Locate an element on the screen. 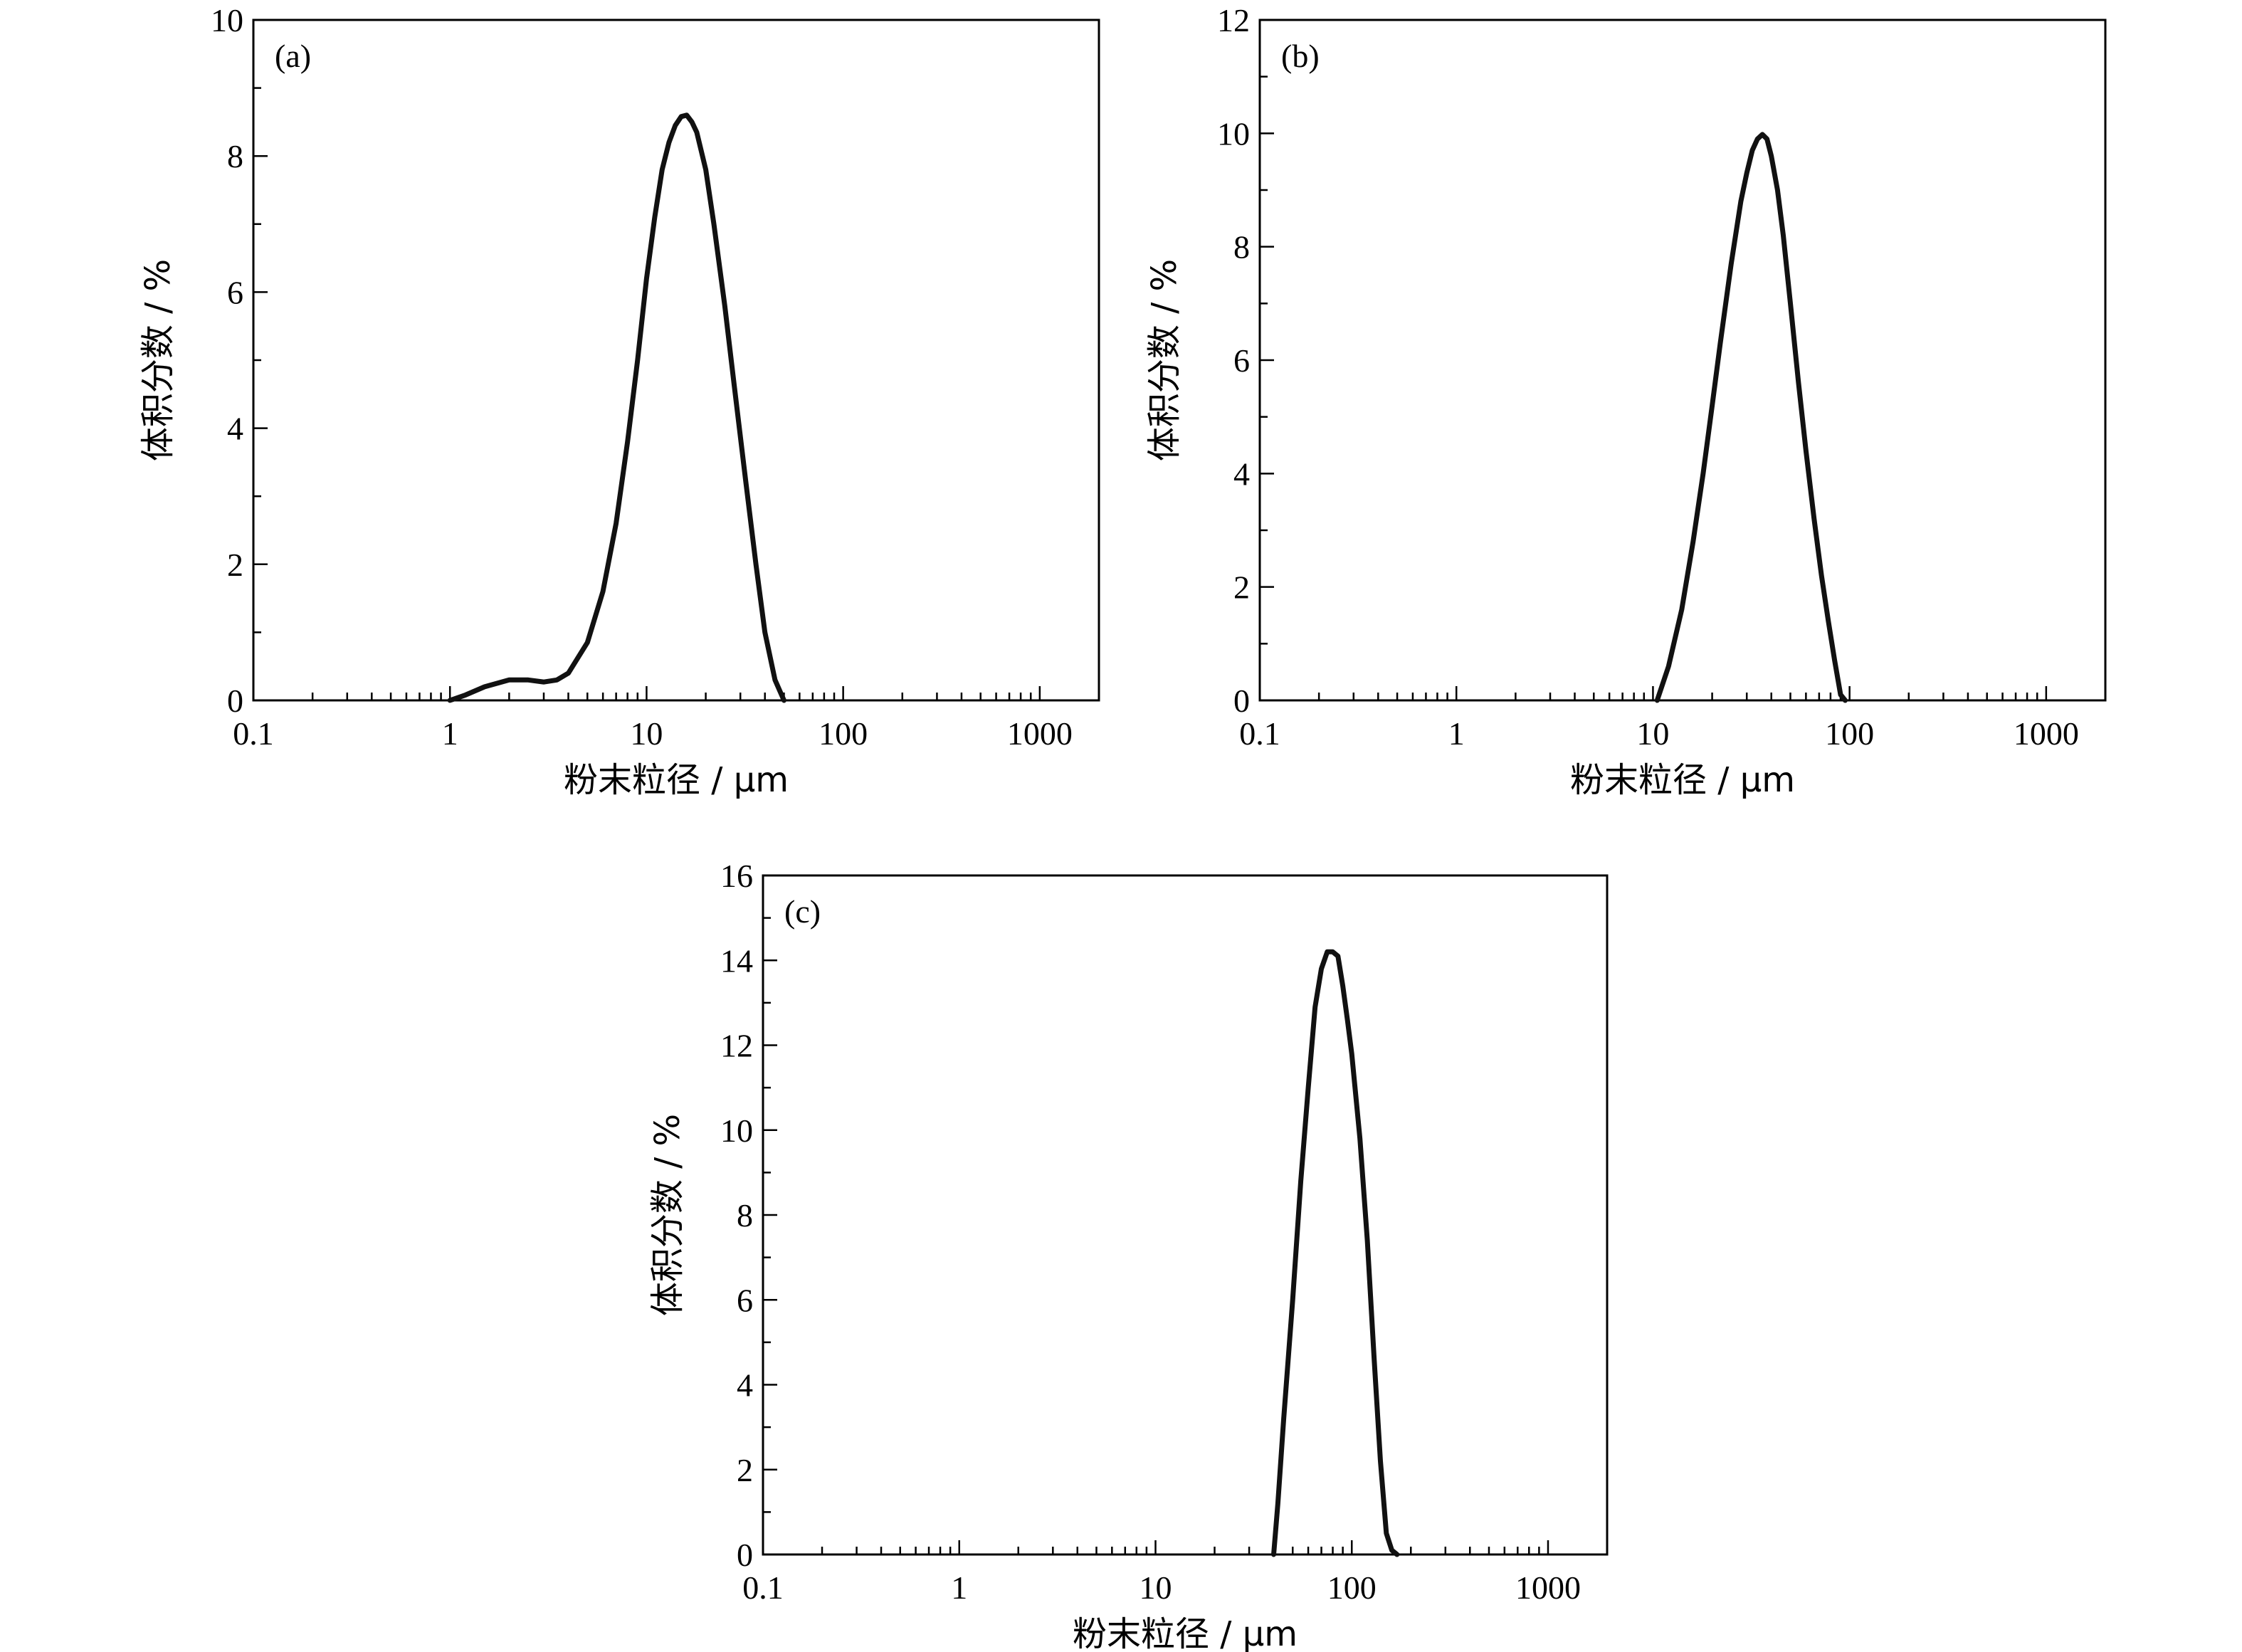  y-tick-label: 16 is located at coordinates (736, 876).